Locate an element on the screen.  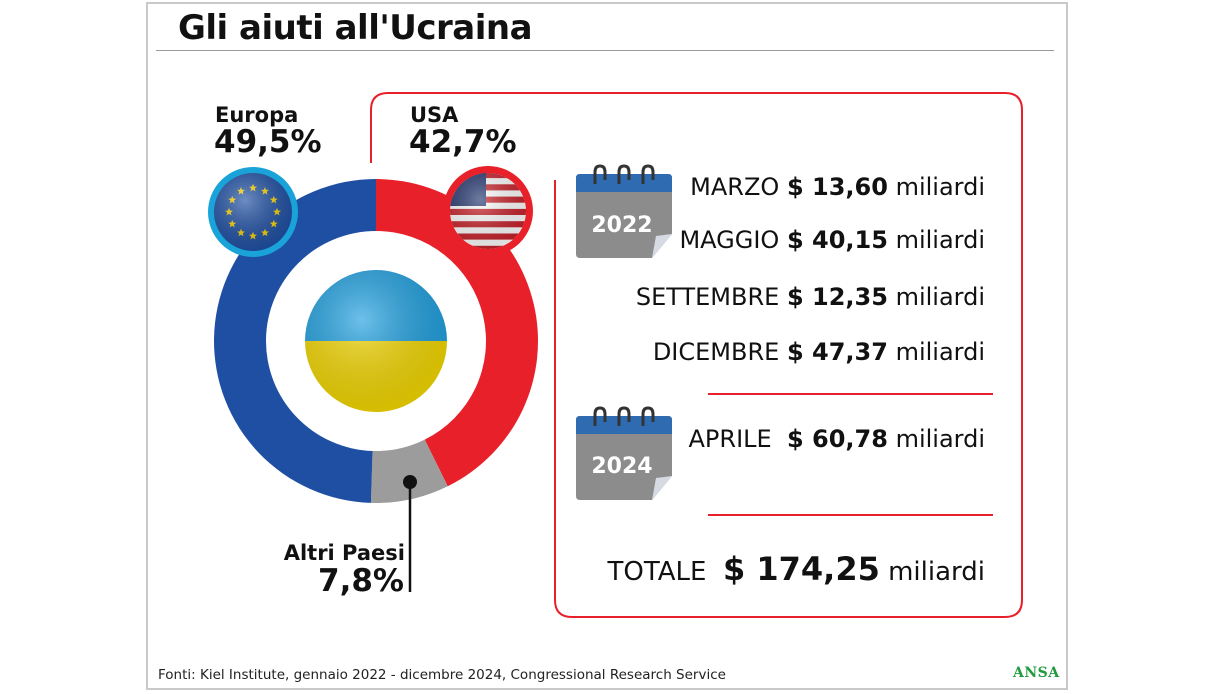
europa-percent: 49,5% is located at coordinates (268, 142).